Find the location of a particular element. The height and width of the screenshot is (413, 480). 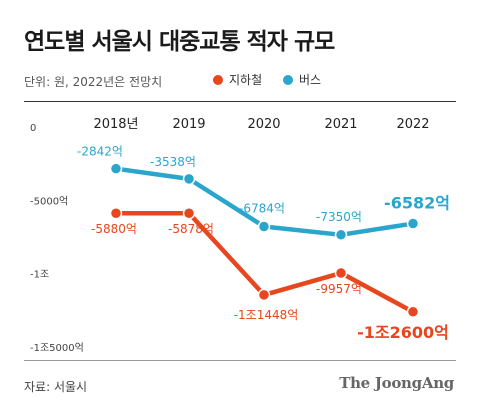

legend-item-subway: 지하철 is located at coordinates (237, 79).